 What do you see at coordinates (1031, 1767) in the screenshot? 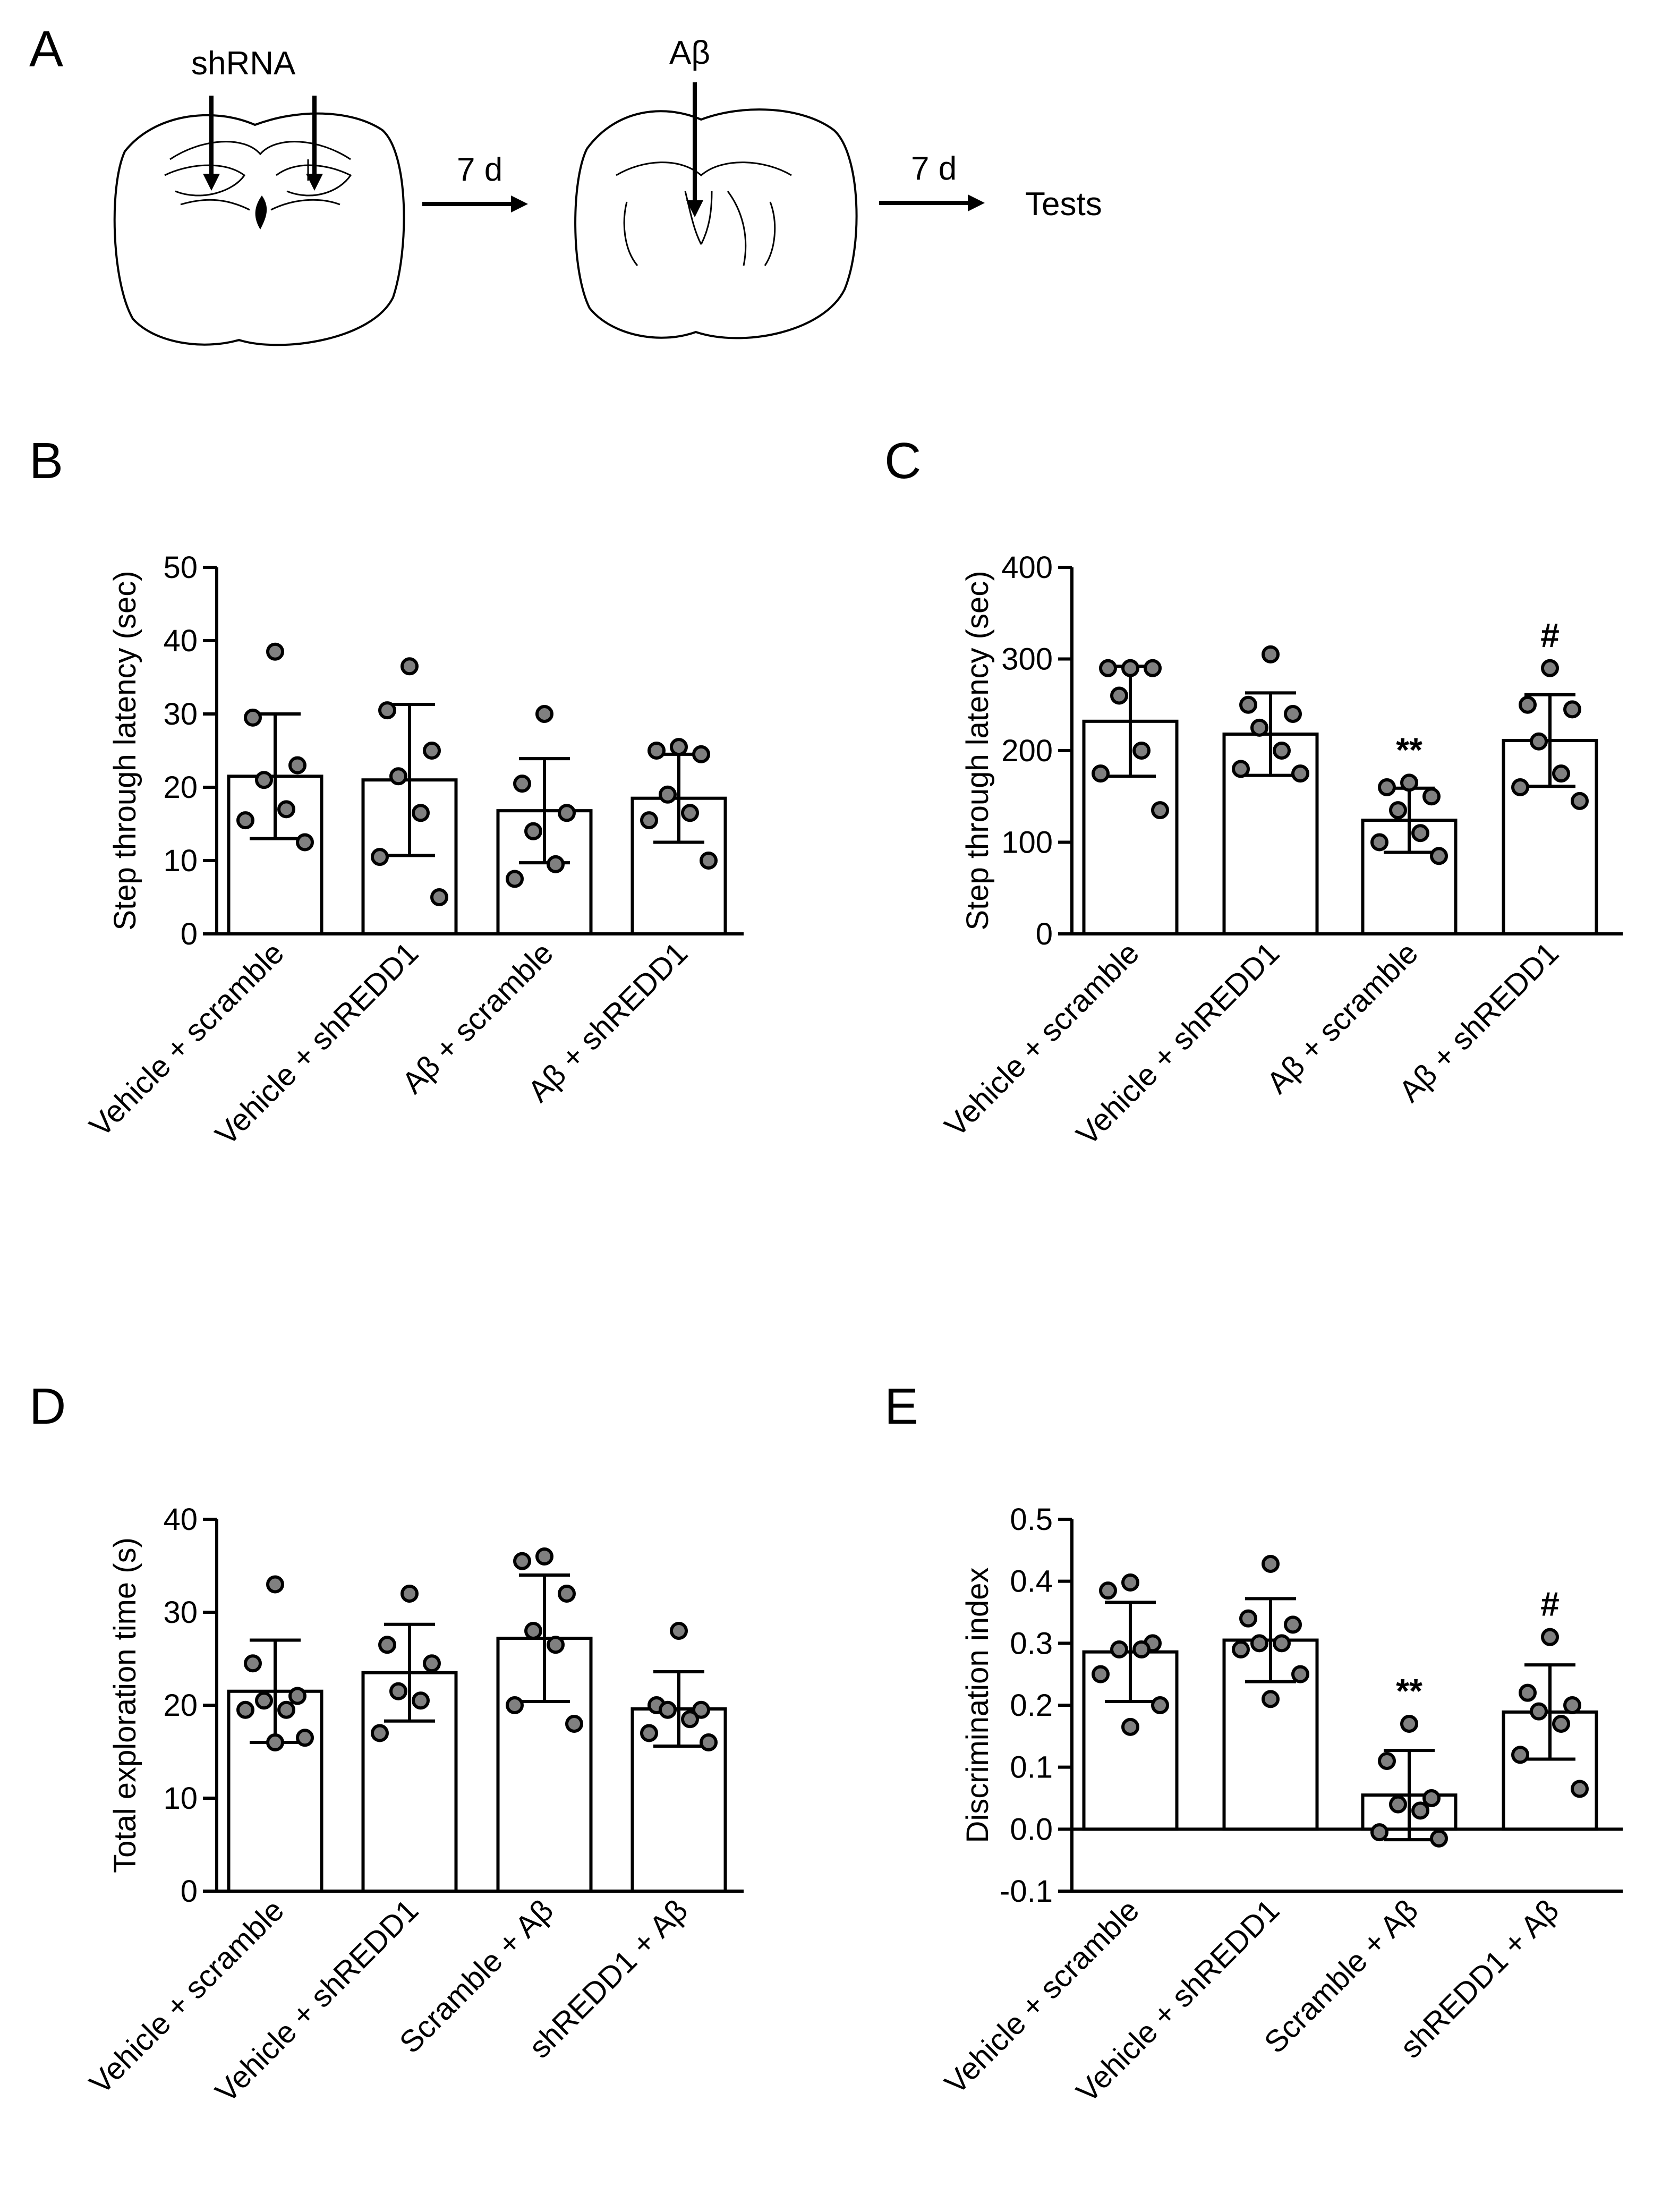
I see `y-tick-label: 0.1` at bounding box center [1031, 1767].